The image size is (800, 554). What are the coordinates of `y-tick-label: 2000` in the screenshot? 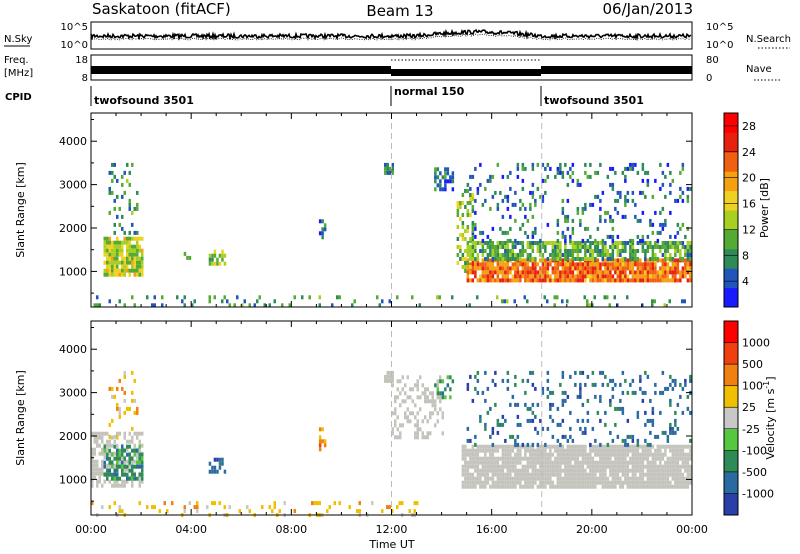 It's located at (73, 228).